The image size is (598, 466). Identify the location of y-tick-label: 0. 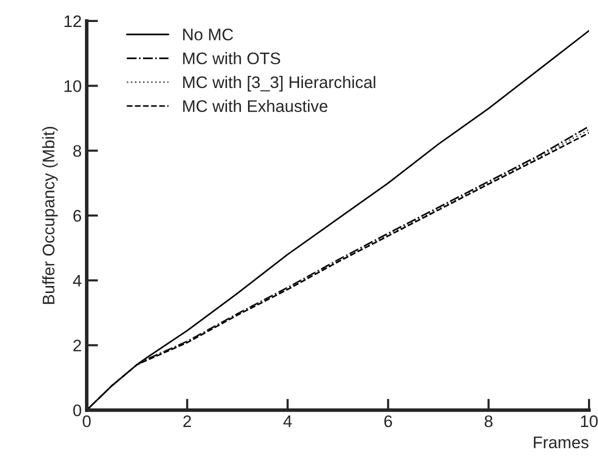
(77, 410).